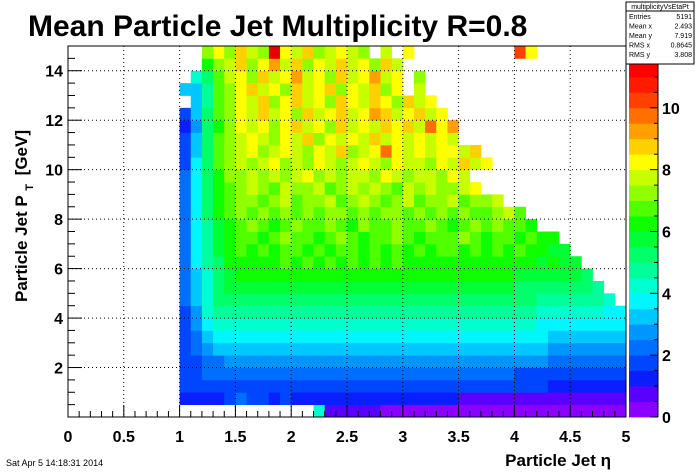  Describe the element at coordinates (660, 7) in the screenshot. I see `stats-box-title: multiplicityVsEtaPt` at that location.